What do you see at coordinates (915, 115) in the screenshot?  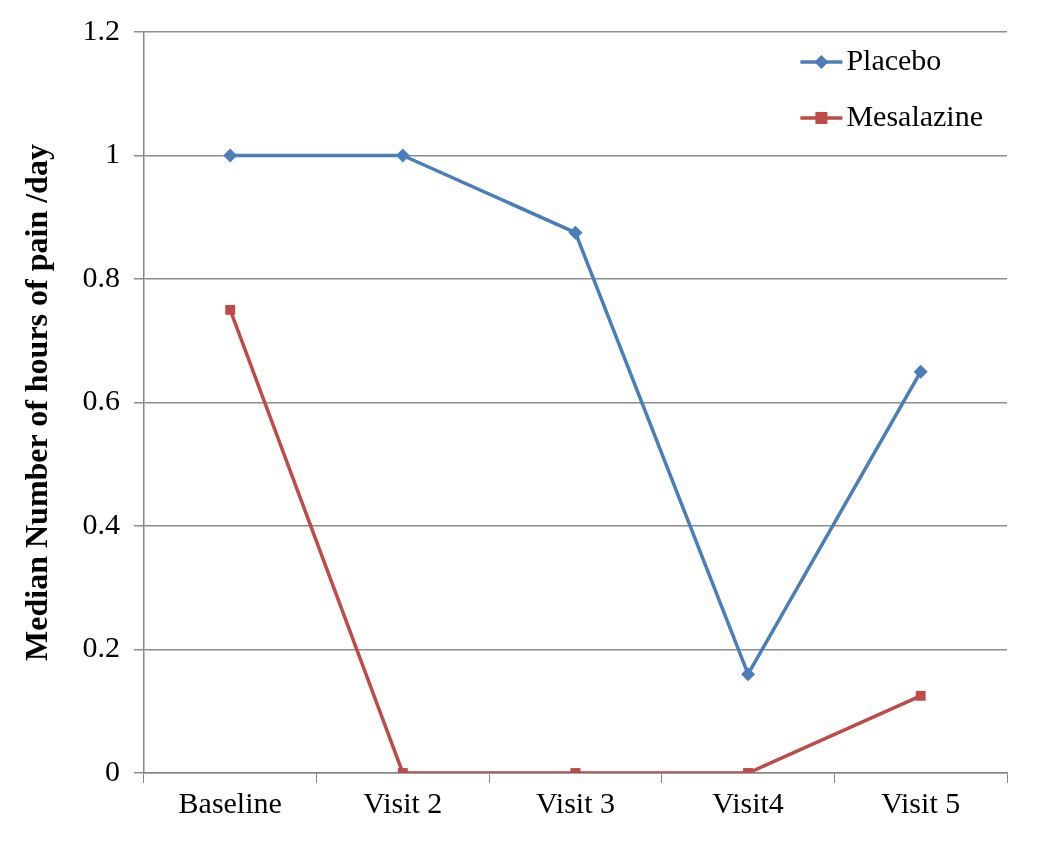 I see `legend-label: Mesalazine` at bounding box center [915, 115].